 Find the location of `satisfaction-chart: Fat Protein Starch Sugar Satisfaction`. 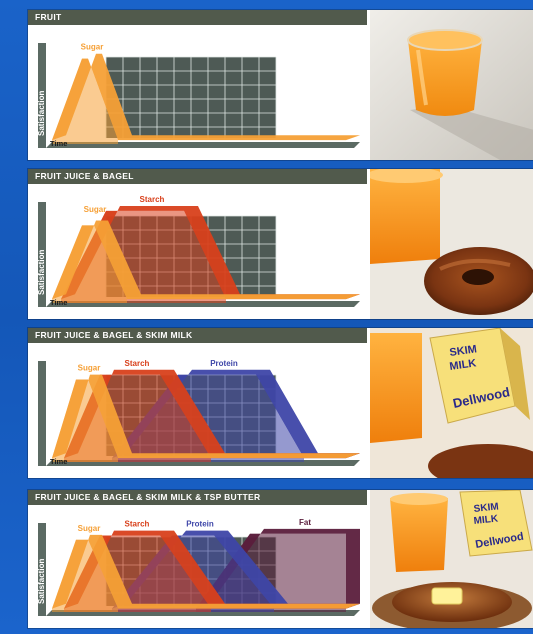

satisfaction-chart: Fat Protein Starch Sugar Satisfaction is located at coordinates (198, 567).